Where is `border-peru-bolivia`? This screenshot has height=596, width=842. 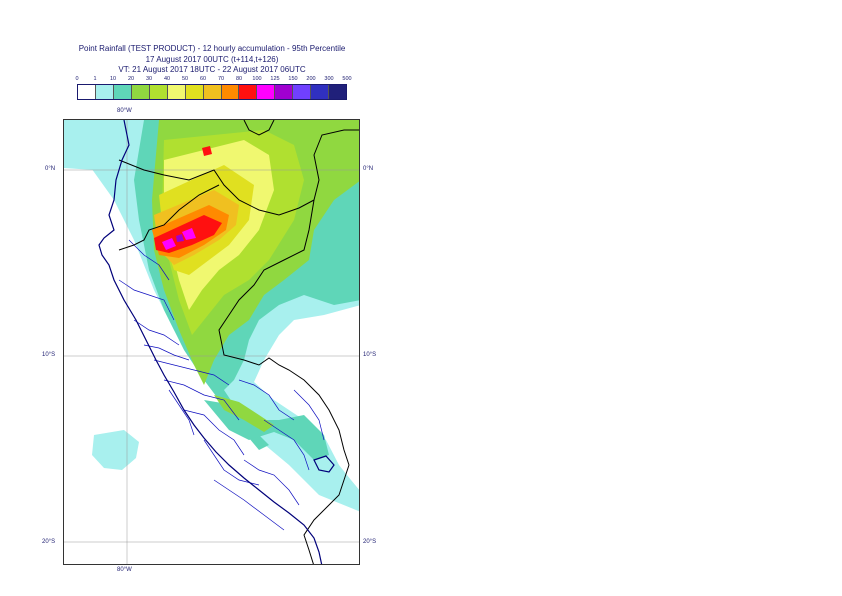 border-peru-bolivia is located at coordinates (326, 514).